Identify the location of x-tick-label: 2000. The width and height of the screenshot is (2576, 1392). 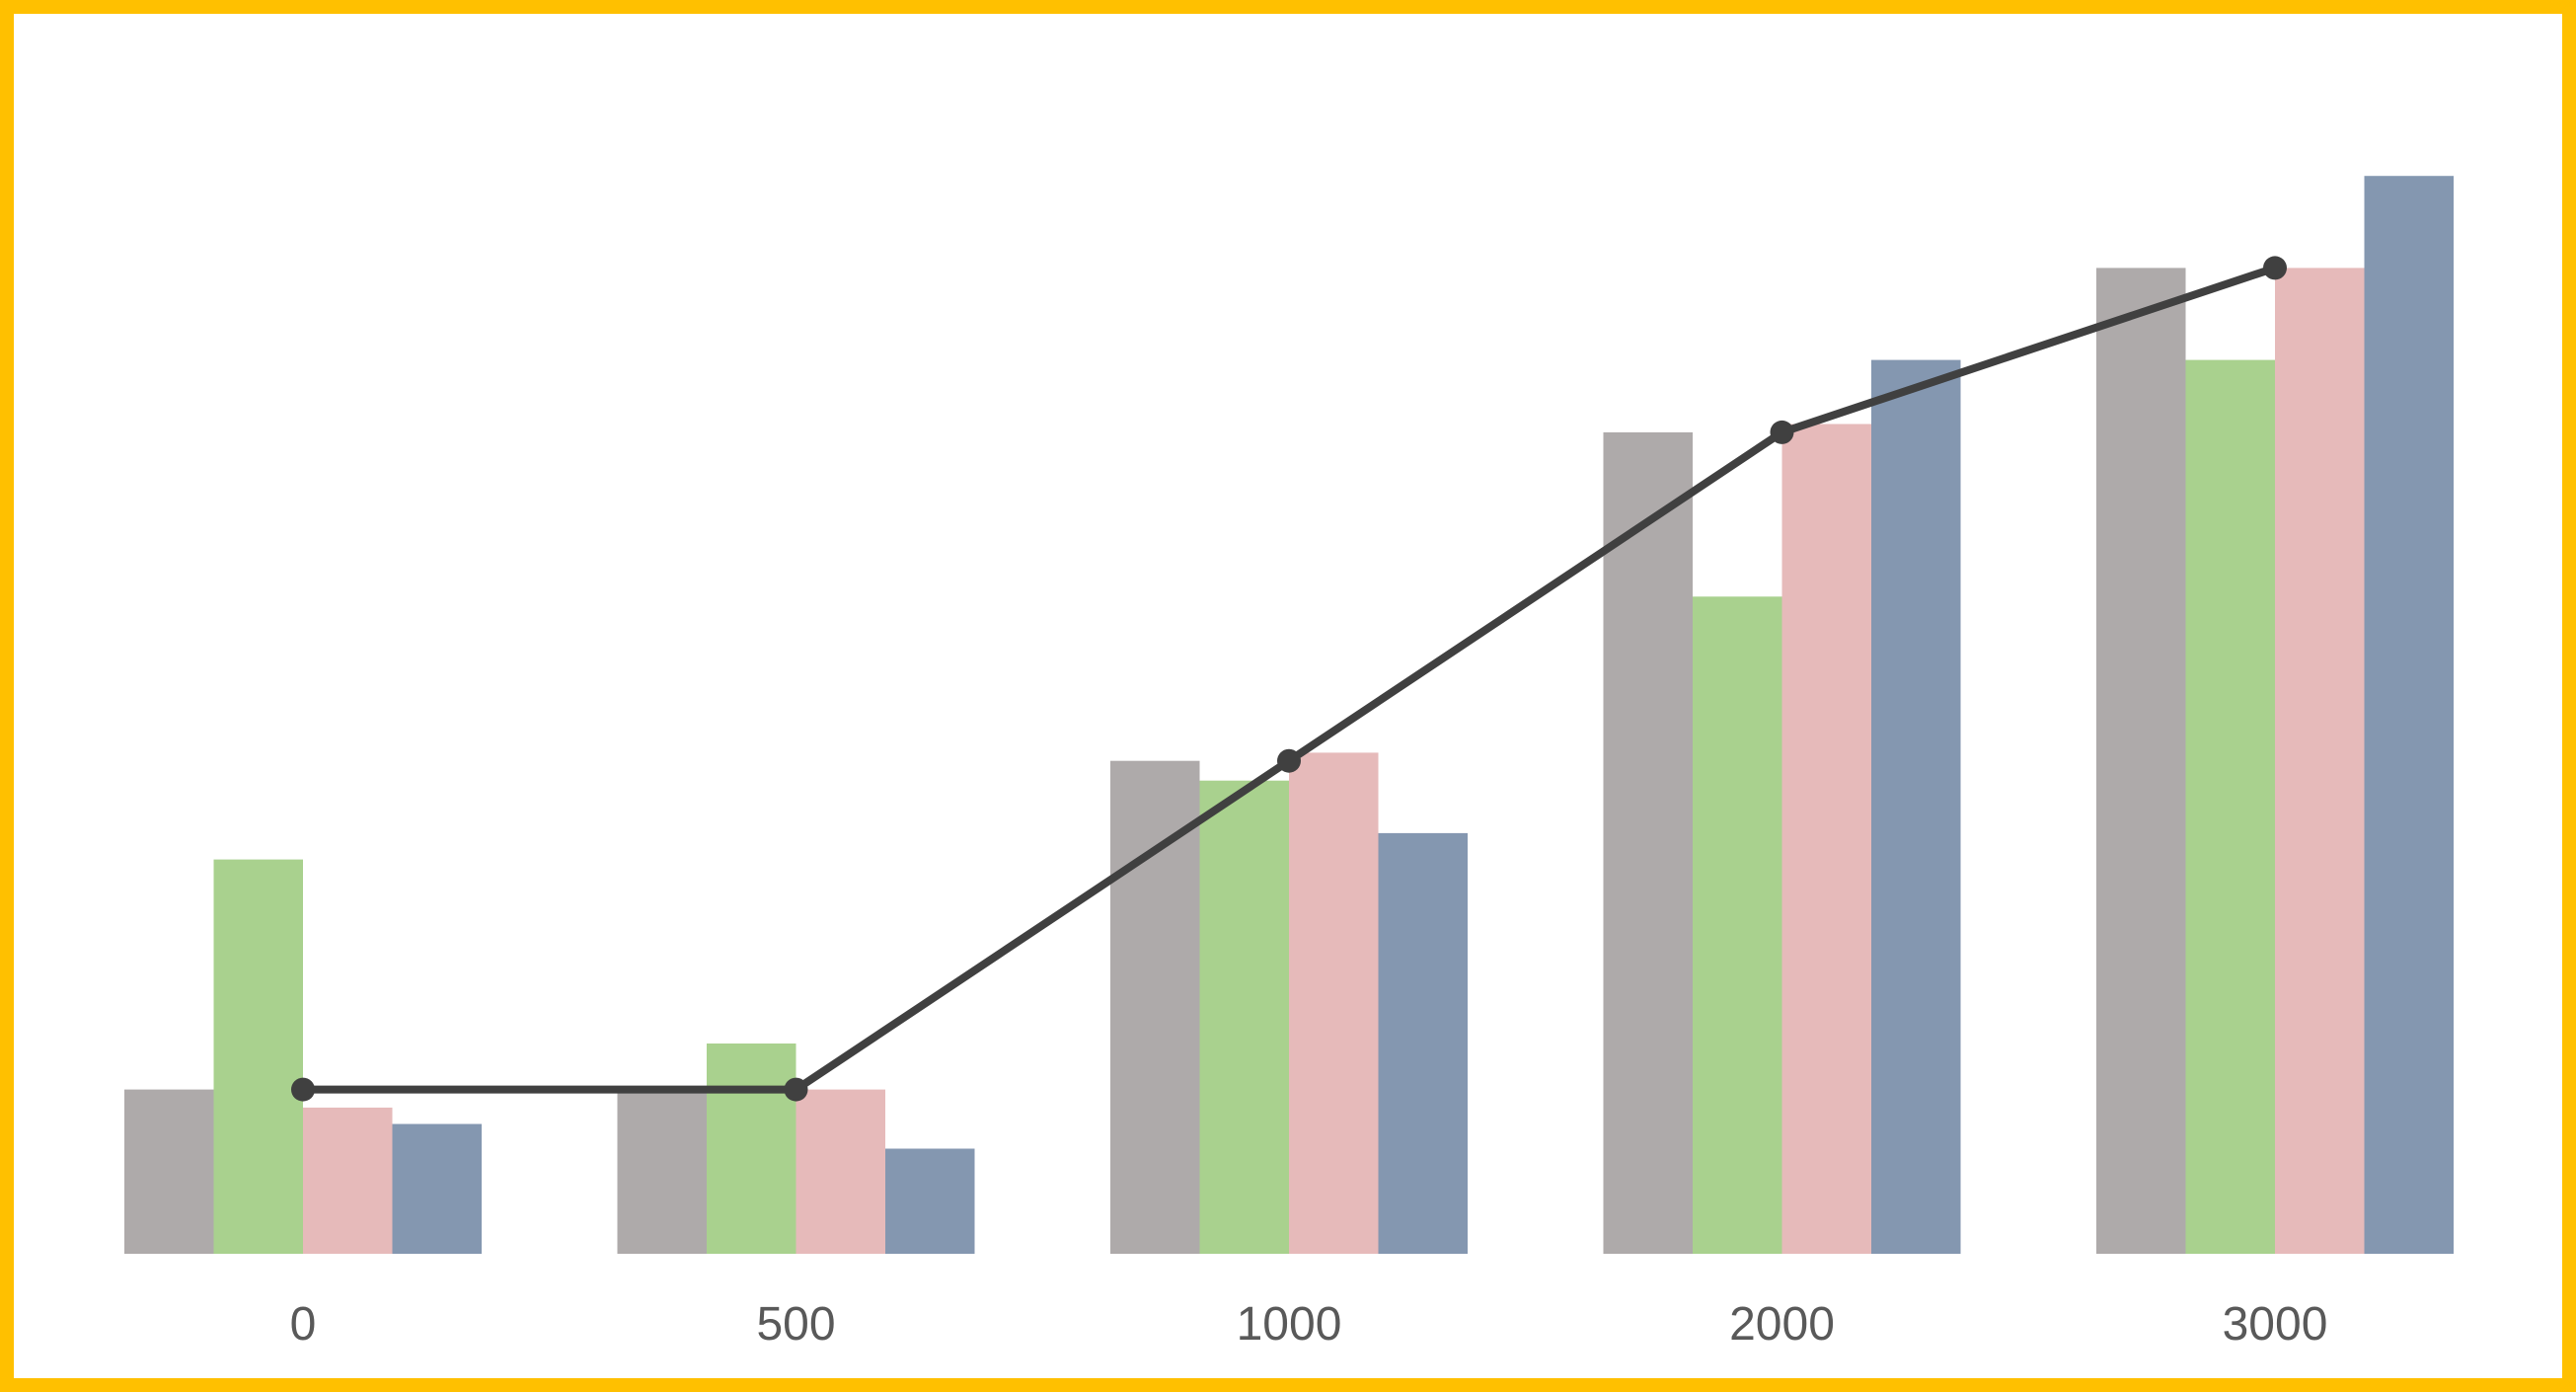
(1782, 1325).